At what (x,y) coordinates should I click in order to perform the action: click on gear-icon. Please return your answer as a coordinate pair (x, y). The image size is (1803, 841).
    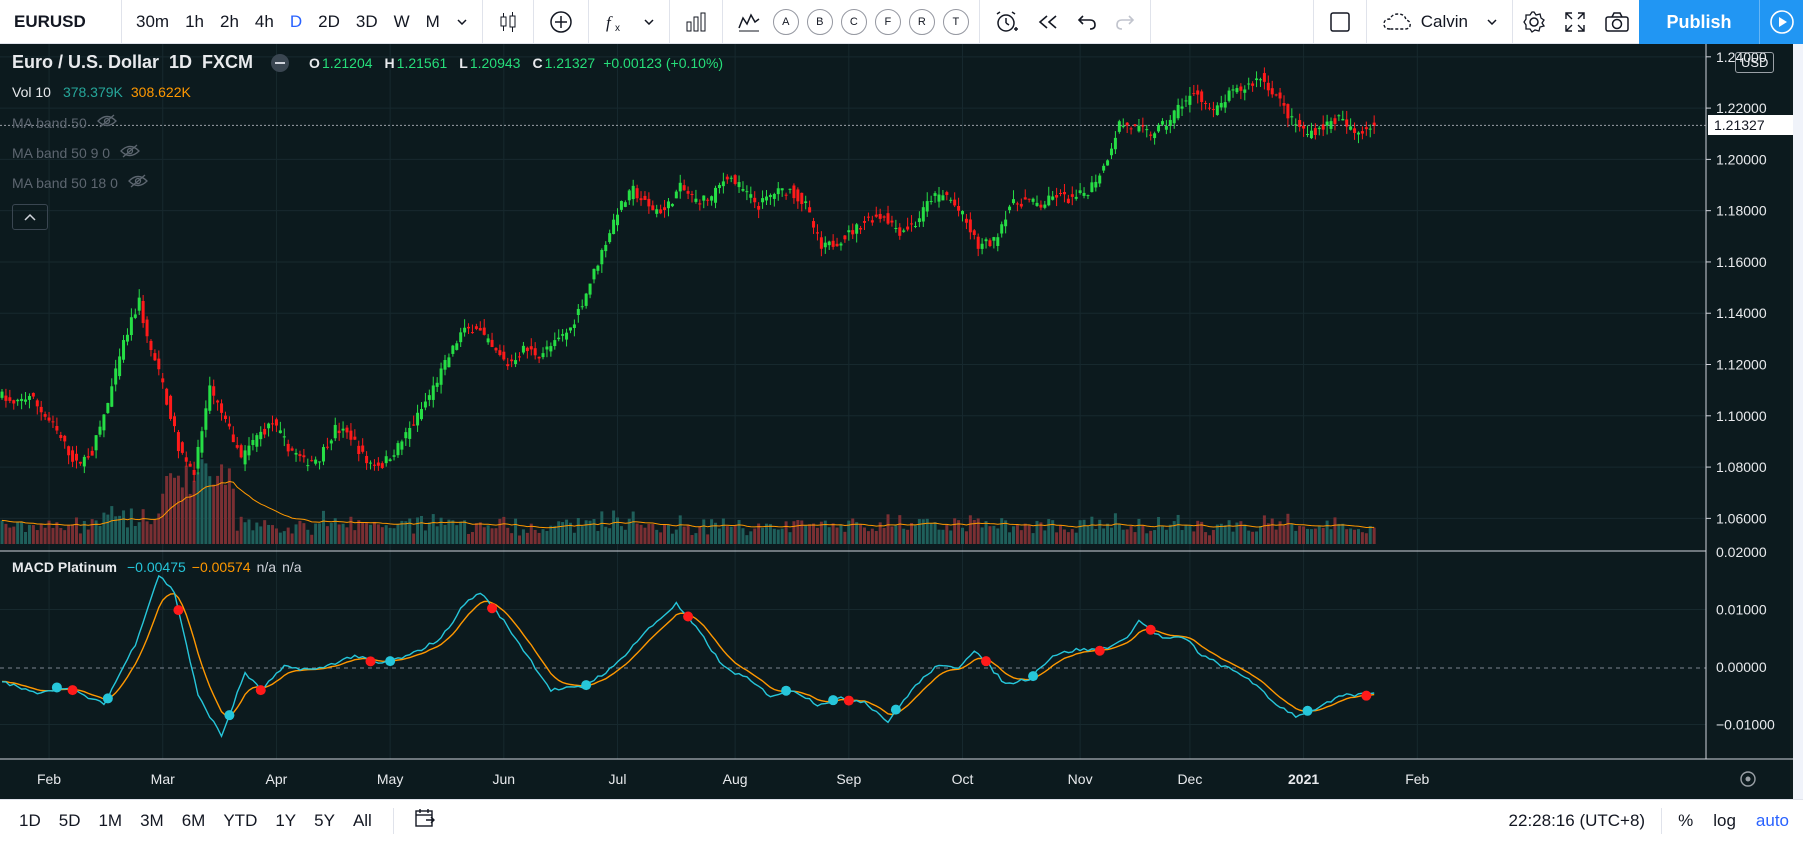
    Looking at the image, I should click on (1534, 22).